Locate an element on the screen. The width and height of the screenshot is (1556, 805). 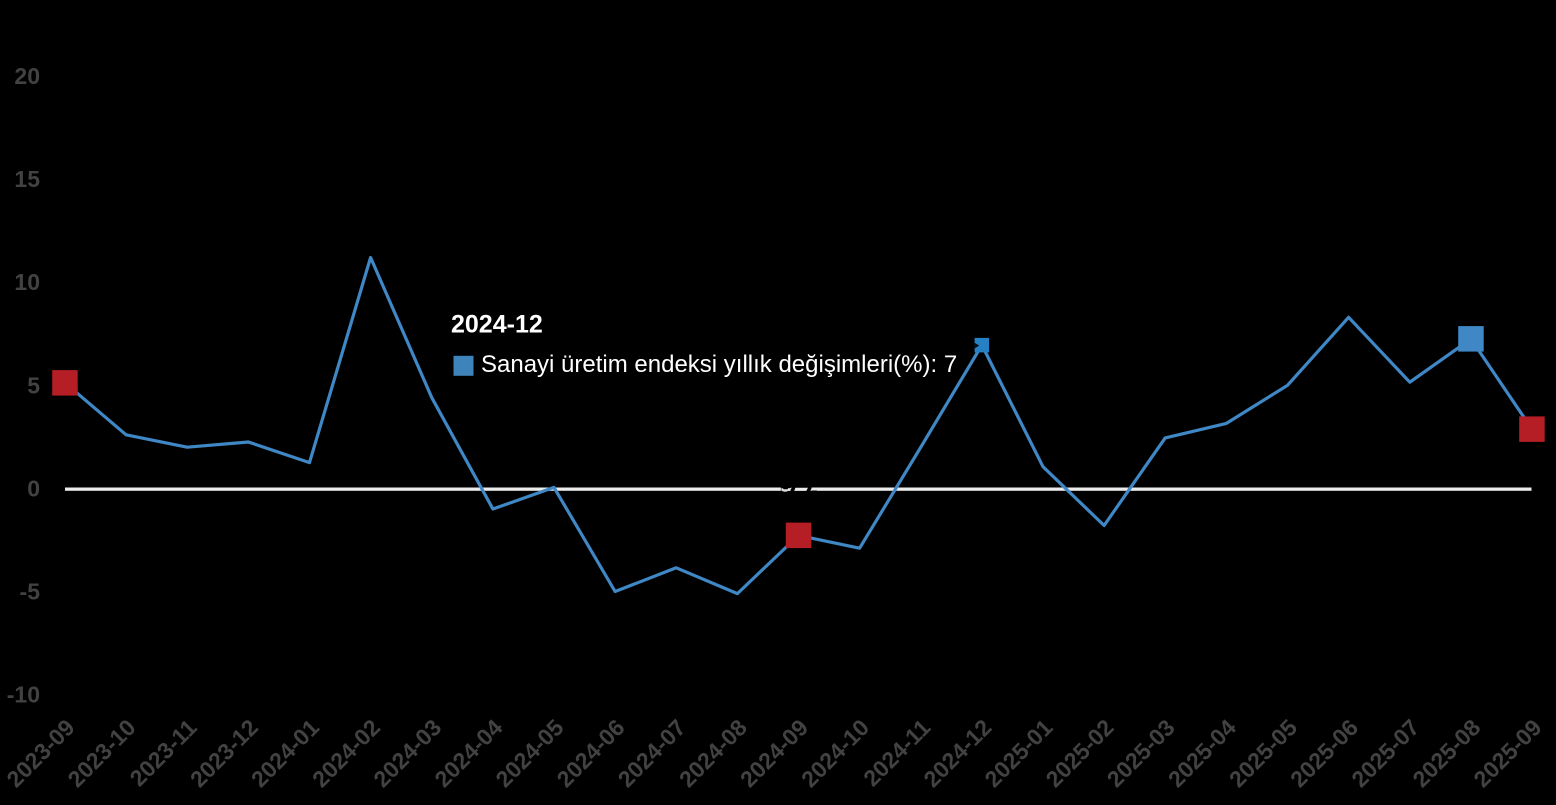
svg-text: 2024-12 is located at coordinates (497, 325).